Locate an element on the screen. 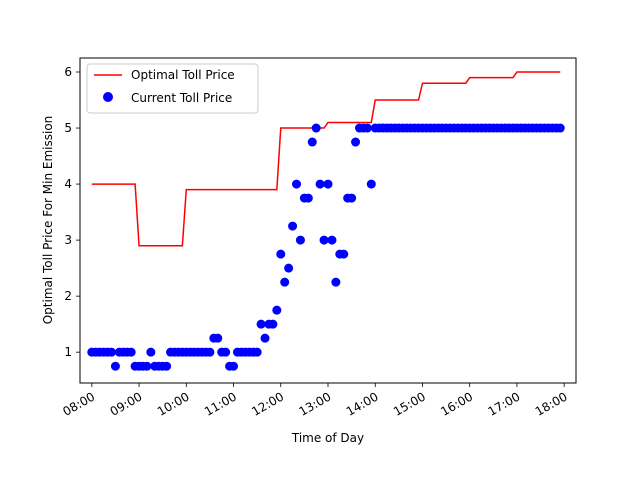  y-tick-label-3: 4 is located at coordinates (68, 184).